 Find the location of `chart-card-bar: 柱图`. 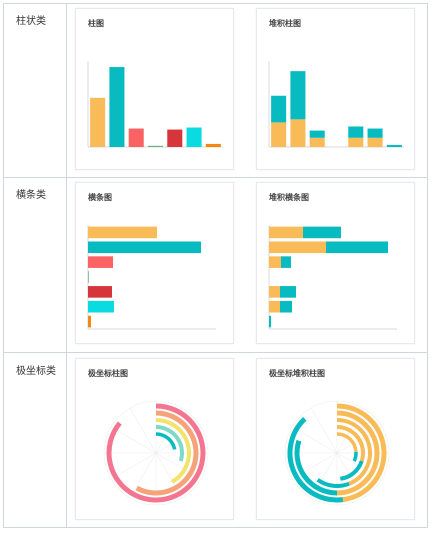

chart-card-bar: 柱图 is located at coordinates (154, 89).